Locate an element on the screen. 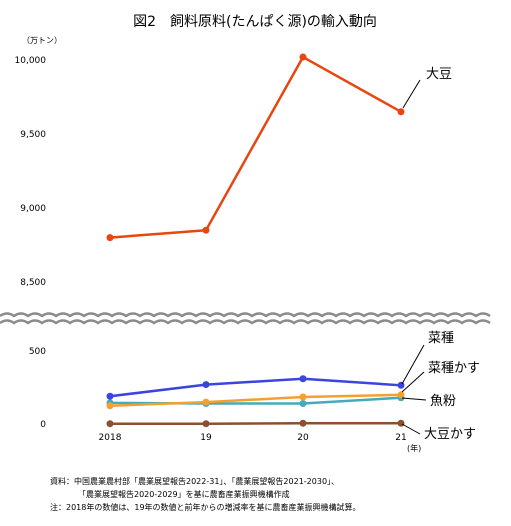 The image size is (511, 526). x-axis-unit: (年) is located at coordinates (414, 448).